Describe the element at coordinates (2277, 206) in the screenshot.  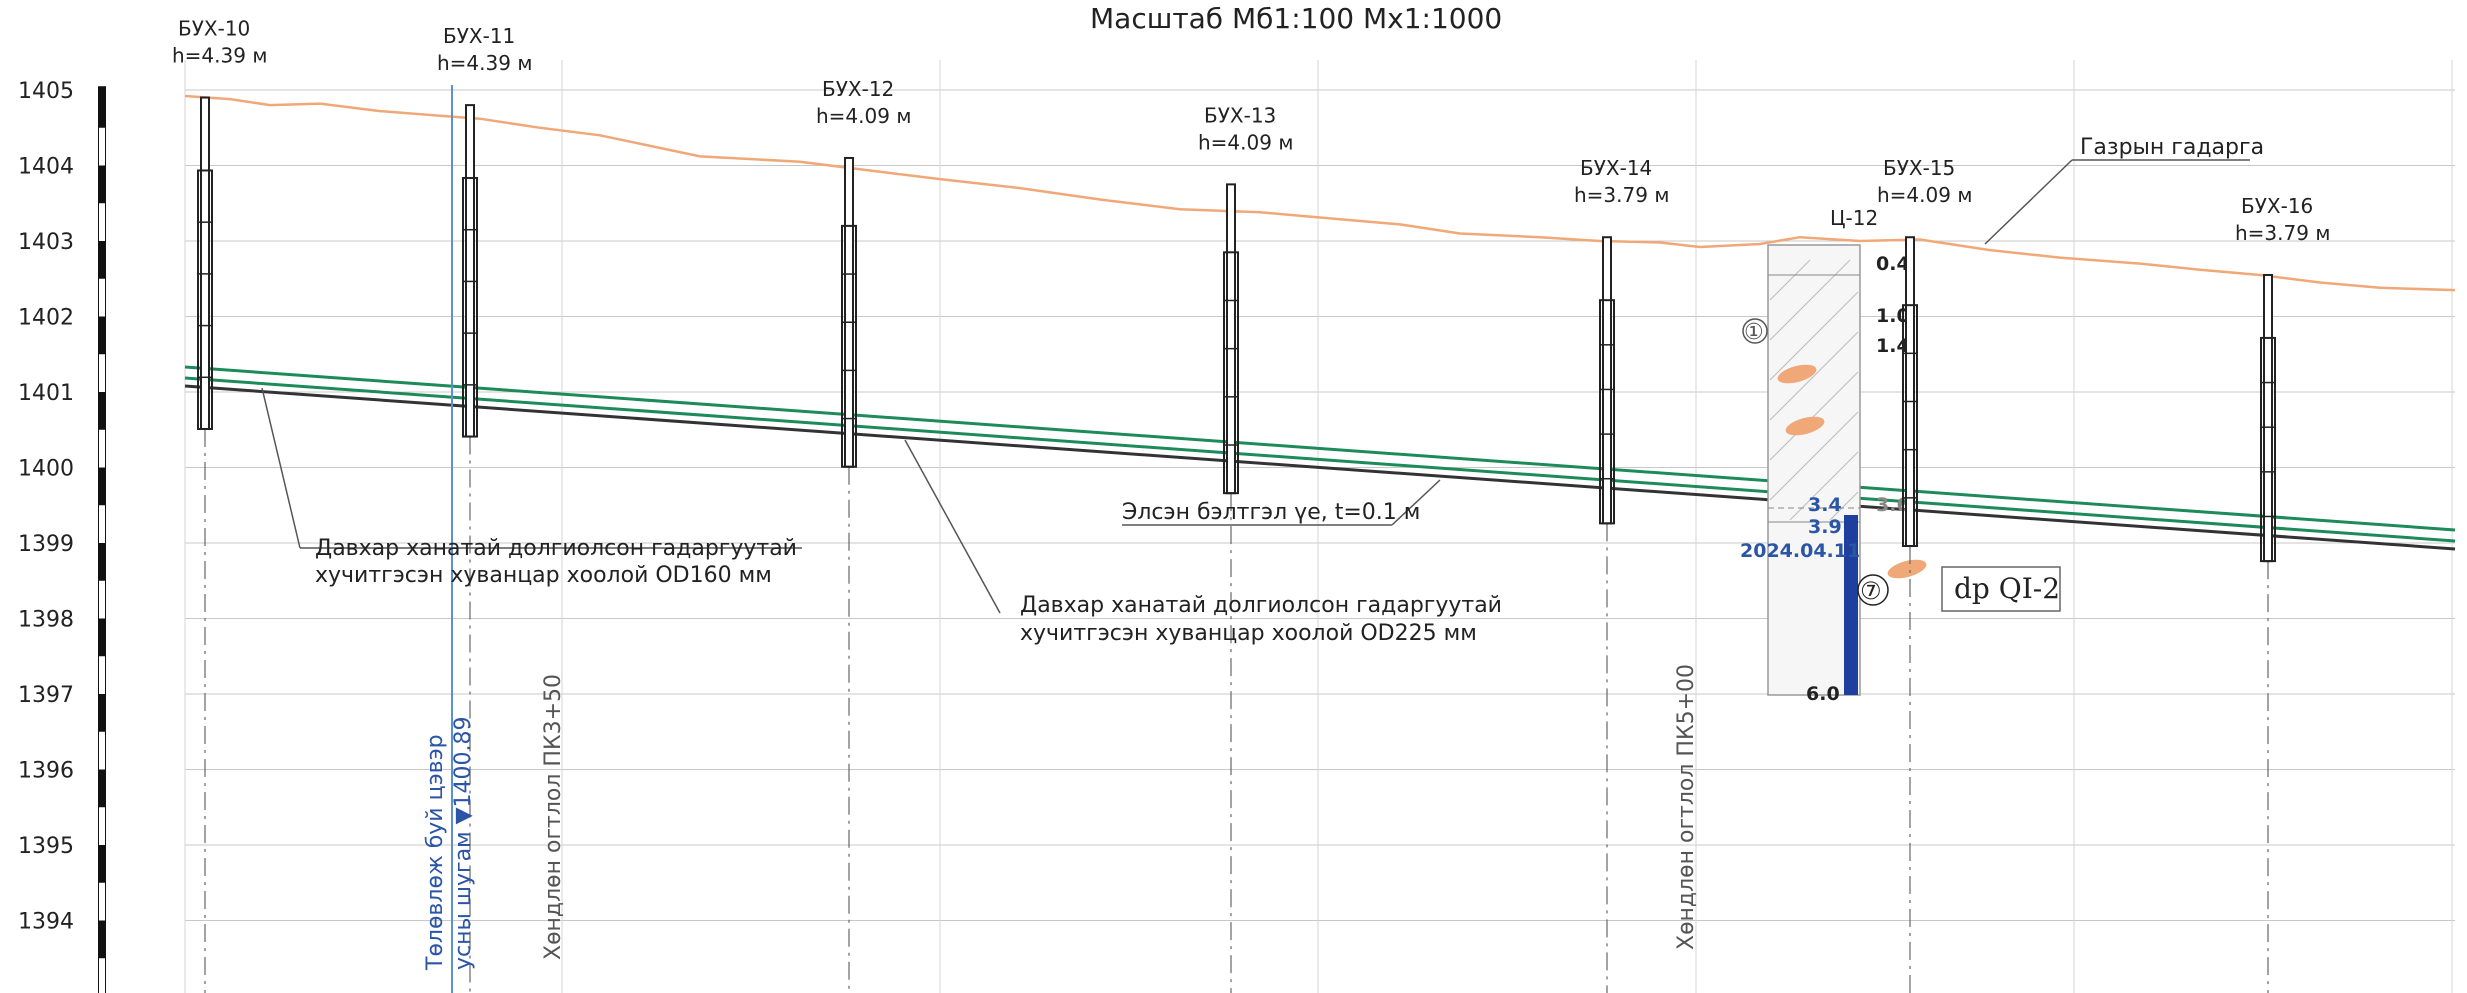
I see `well-id: БУХ-16` at that location.